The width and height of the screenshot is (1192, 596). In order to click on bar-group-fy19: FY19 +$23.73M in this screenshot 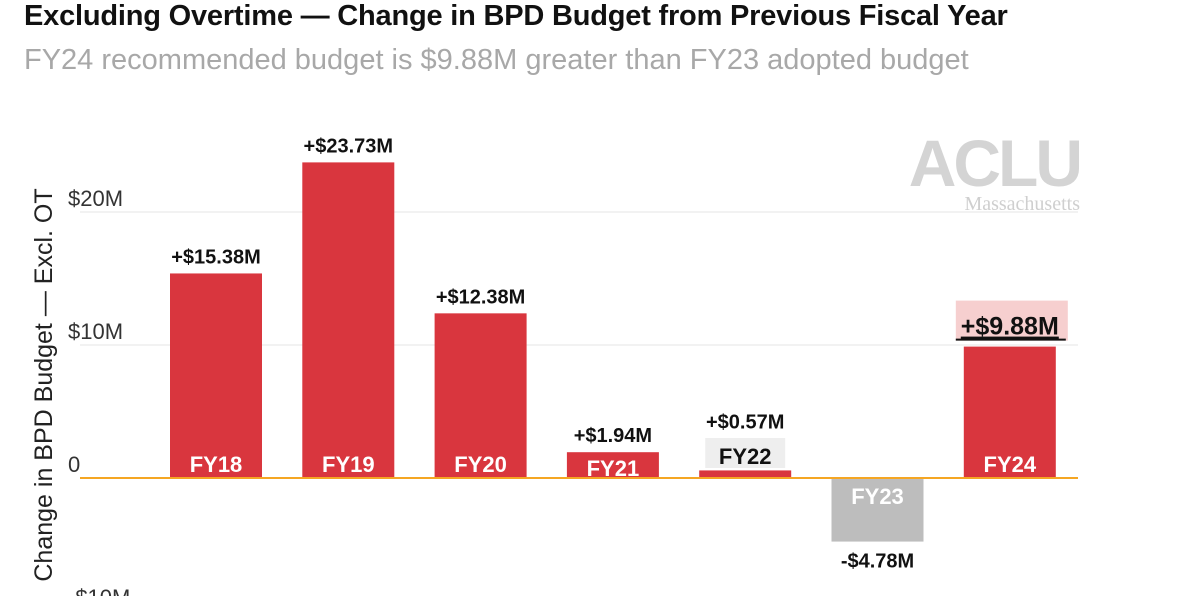, I will do `click(348, 307)`.